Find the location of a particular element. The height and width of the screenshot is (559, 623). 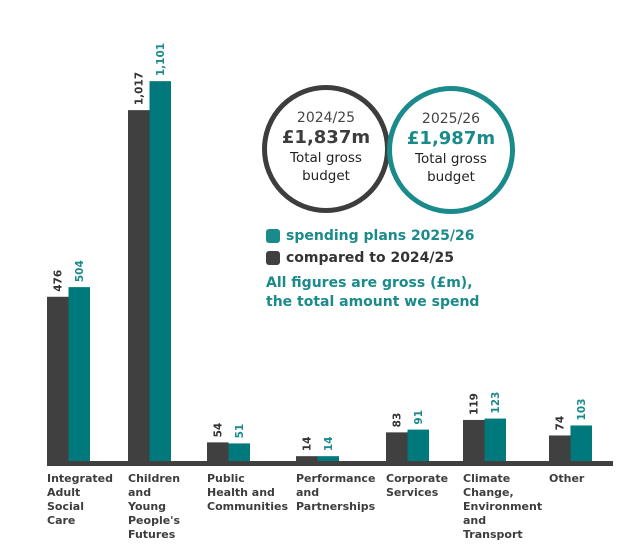

data-label: 103 is located at coordinates (582, 410).